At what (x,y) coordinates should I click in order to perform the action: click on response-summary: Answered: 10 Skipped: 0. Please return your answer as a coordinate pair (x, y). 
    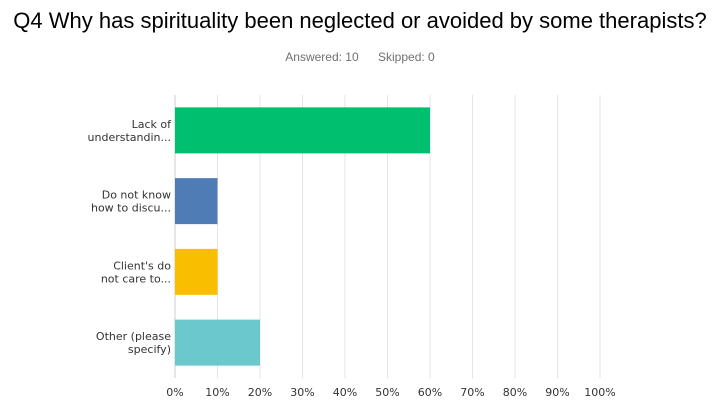
    Looking at the image, I should click on (360, 57).